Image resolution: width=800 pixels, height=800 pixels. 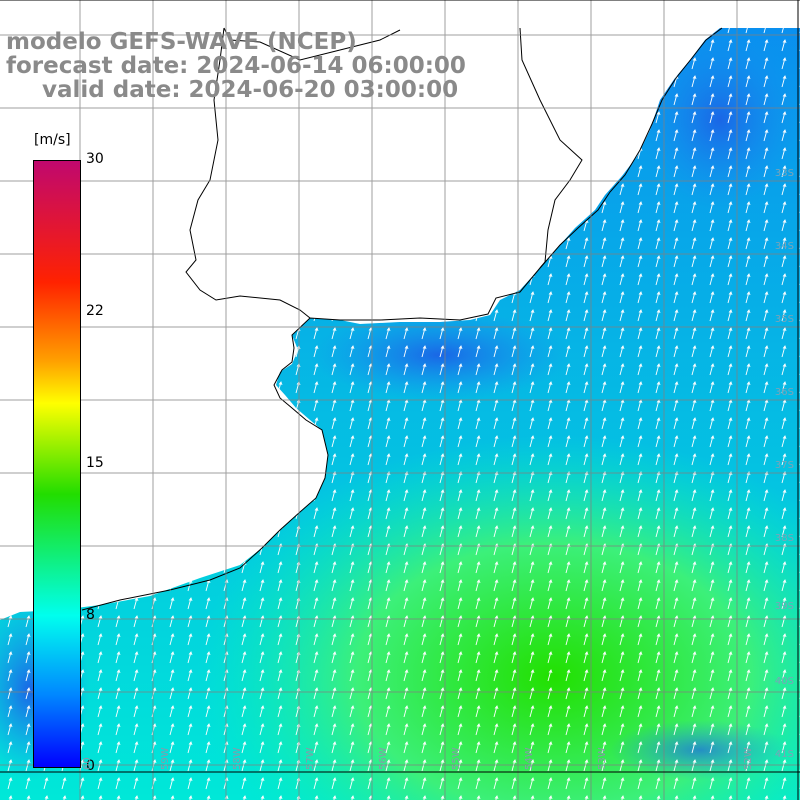 I want to click on lat-label: 40S, so click(x=784, y=681).